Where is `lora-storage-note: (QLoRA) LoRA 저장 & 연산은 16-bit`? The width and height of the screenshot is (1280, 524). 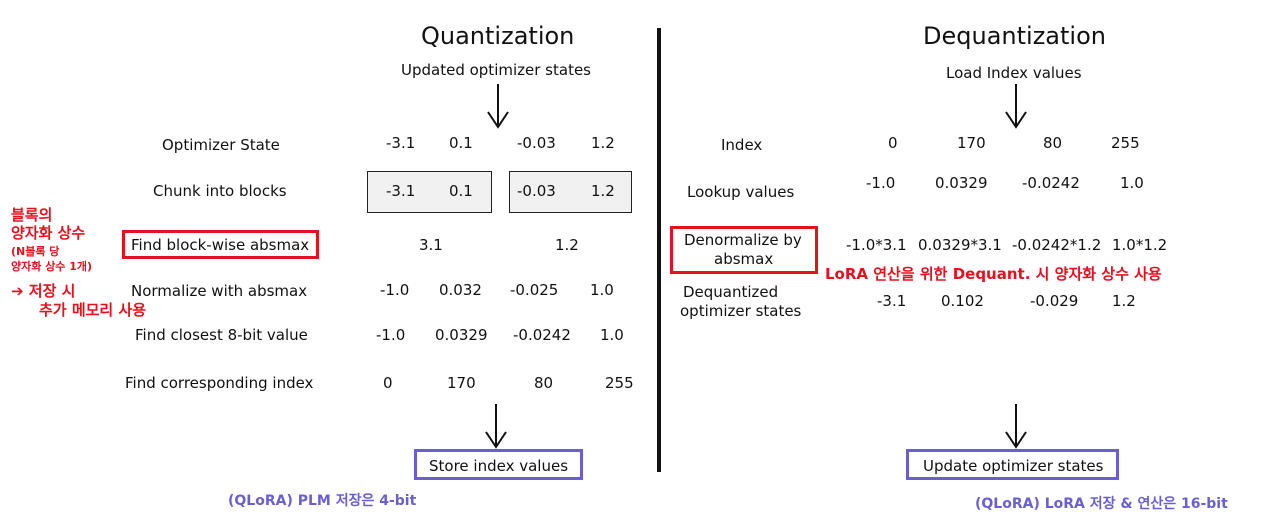
lora-storage-note: (QLoRA) LoRA 저장 & 연산은 16-bit is located at coordinates (1101, 504).